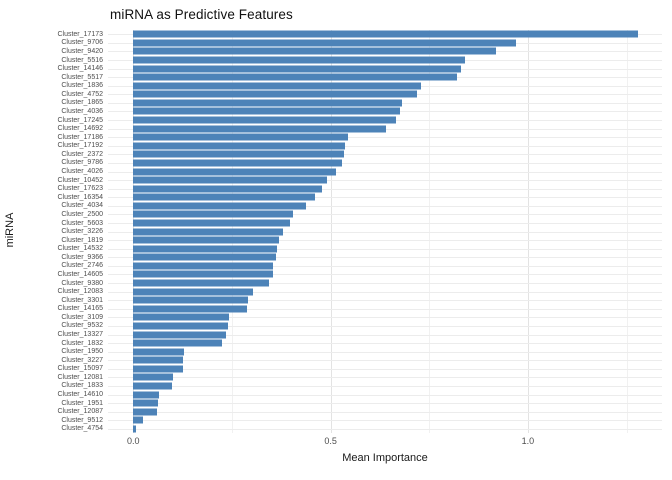 The height and width of the screenshot is (480, 672). Describe the element at coordinates (133, 441) in the screenshot. I see `x-tick-label: 0.0` at that location.